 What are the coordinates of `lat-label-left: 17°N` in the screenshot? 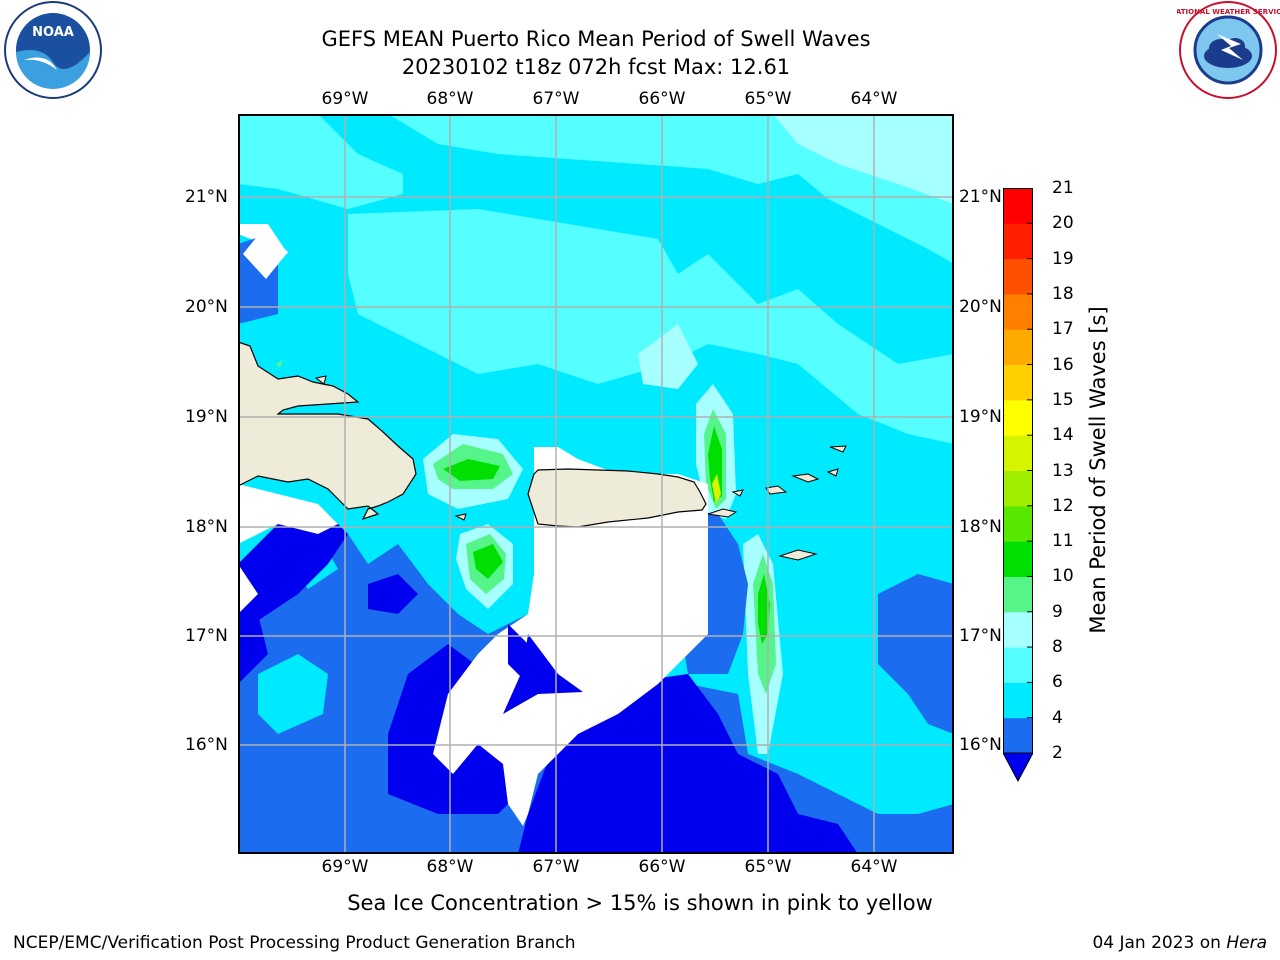 It's located at (206, 636).